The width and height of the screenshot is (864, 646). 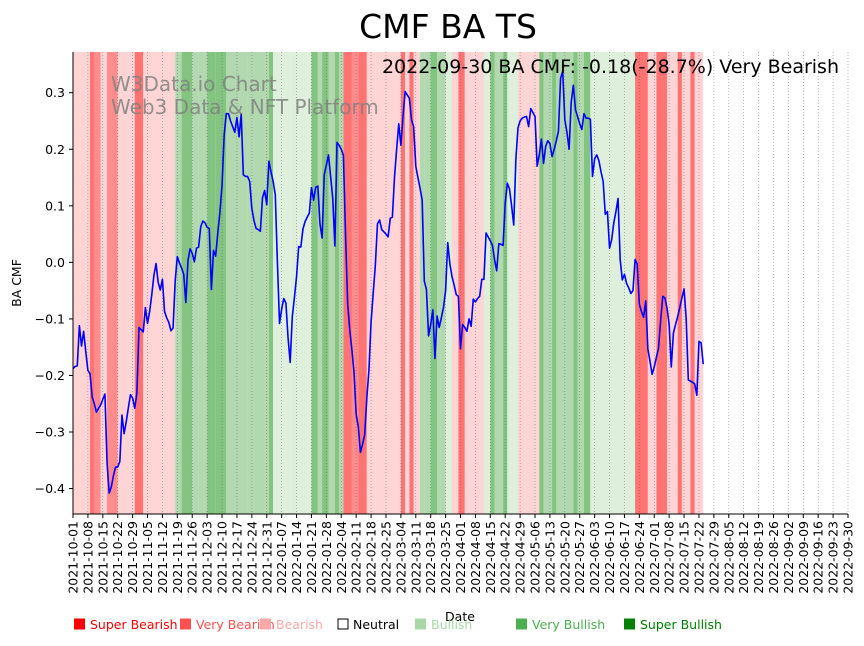 What do you see at coordinates (400, 557) in the screenshot?
I see `x-tick-label-22: 2022-03-04` at bounding box center [400, 557].